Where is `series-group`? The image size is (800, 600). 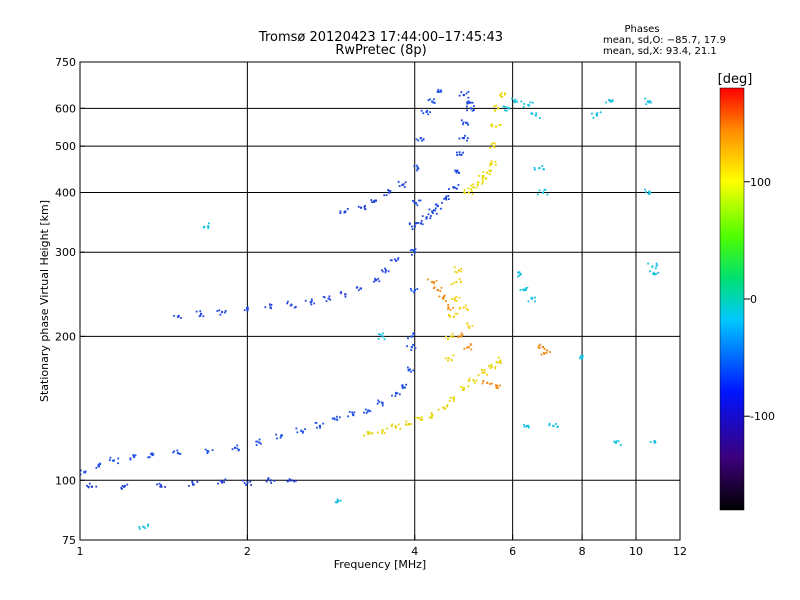 series-group is located at coordinates (373, 197).